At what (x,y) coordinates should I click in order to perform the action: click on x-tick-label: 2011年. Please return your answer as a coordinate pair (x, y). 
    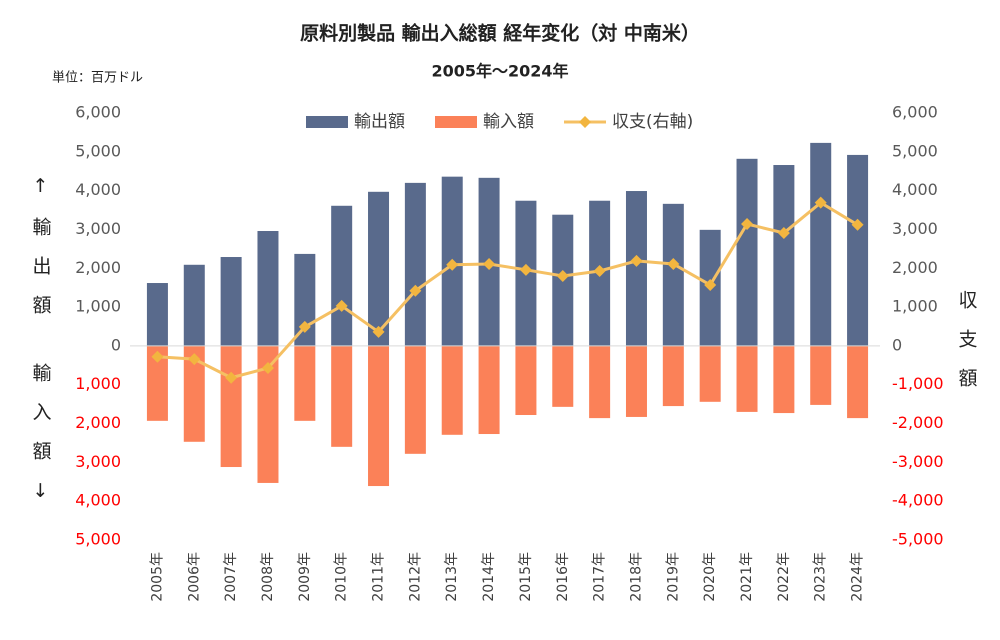
    Looking at the image, I should click on (379, 577).